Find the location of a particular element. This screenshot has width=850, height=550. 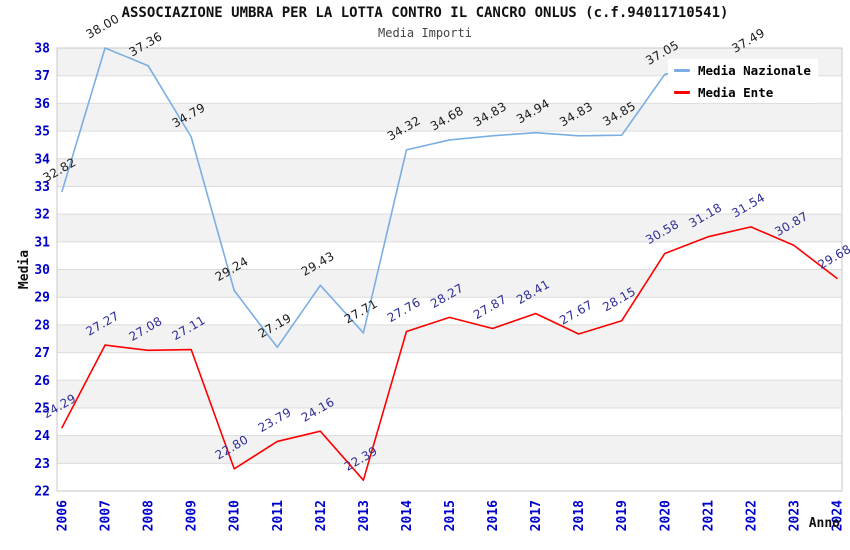

legend-item-media-nazionale: Media Nazionale is located at coordinates (746, 70).